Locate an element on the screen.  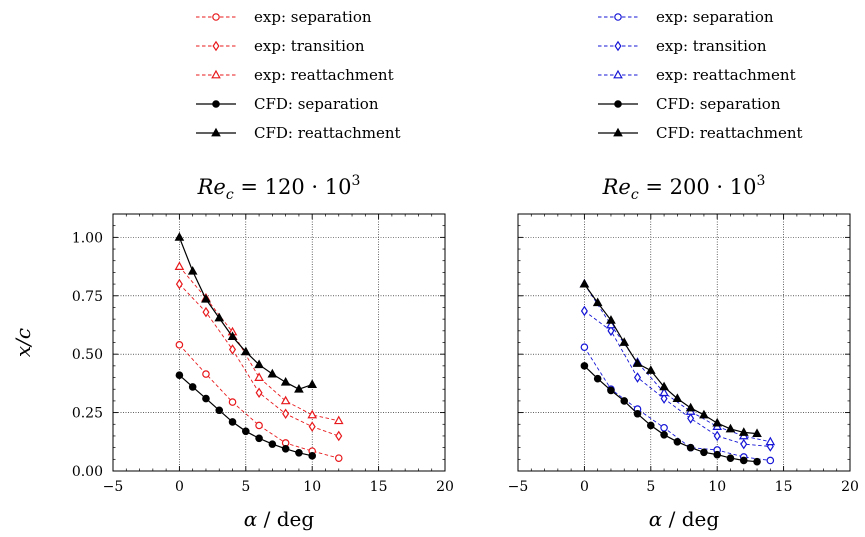
x-tick-label: 15 is located at coordinates (379, 487).